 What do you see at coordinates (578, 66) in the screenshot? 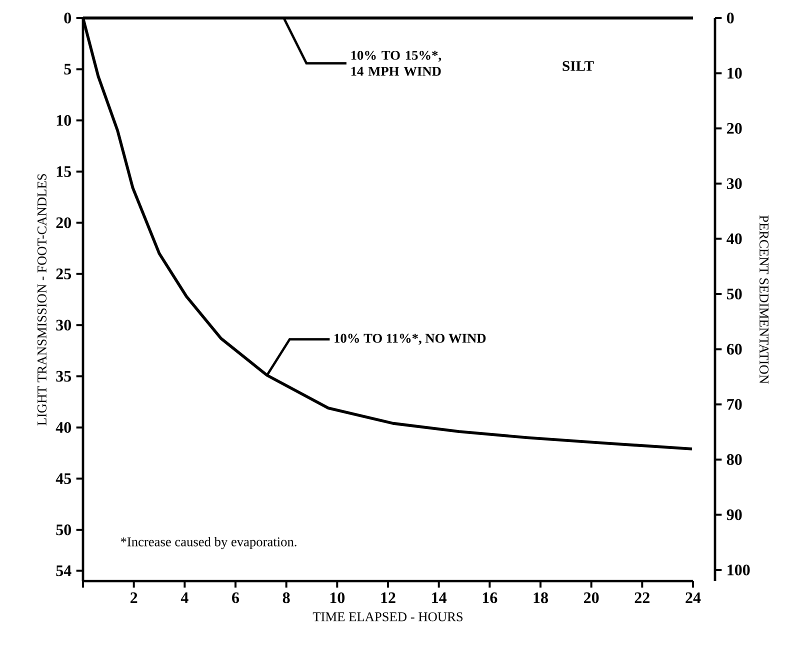
I see `annotation: SILT` at bounding box center [578, 66].